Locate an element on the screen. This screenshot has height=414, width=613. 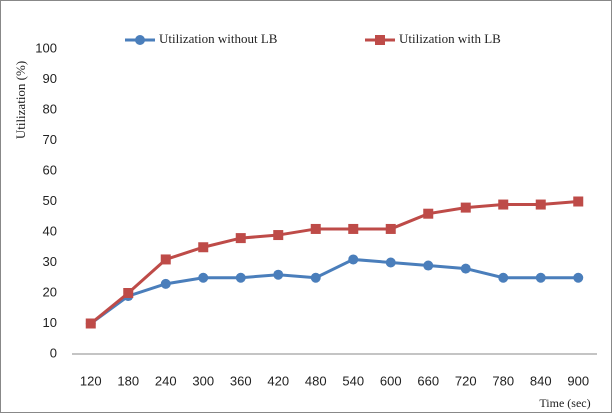
y-tick-label: 10 is located at coordinates (50, 322).